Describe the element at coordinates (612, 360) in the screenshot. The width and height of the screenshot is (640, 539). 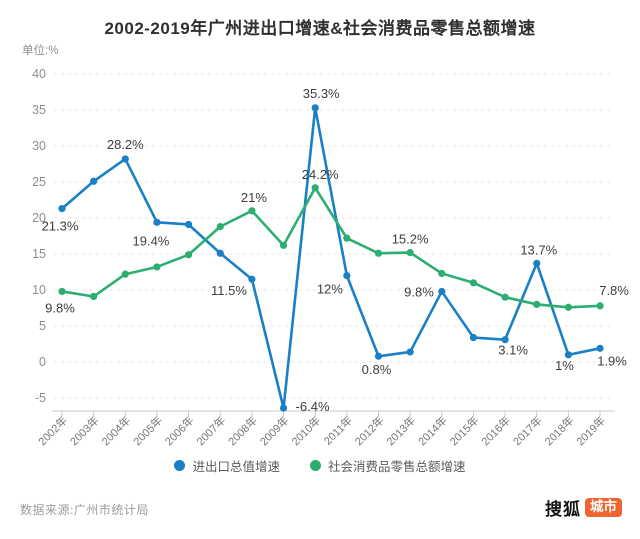
I see `data-point-label: 1.9%` at that location.